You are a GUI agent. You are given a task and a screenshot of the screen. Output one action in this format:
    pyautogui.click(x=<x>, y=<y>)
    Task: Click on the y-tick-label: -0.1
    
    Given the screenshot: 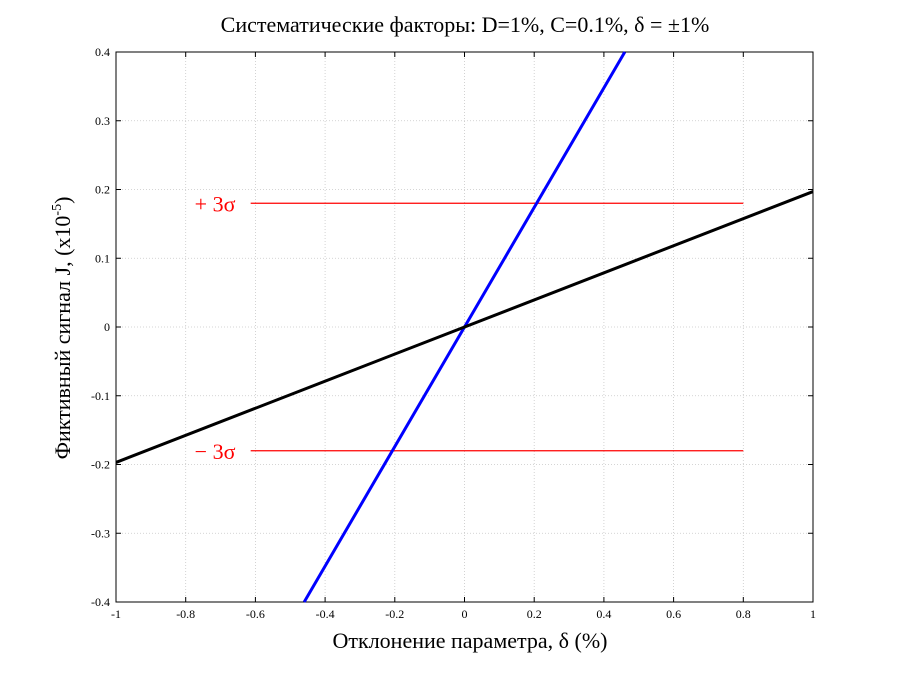 What is the action you would take?
    pyautogui.click(x=100, y=396)
    